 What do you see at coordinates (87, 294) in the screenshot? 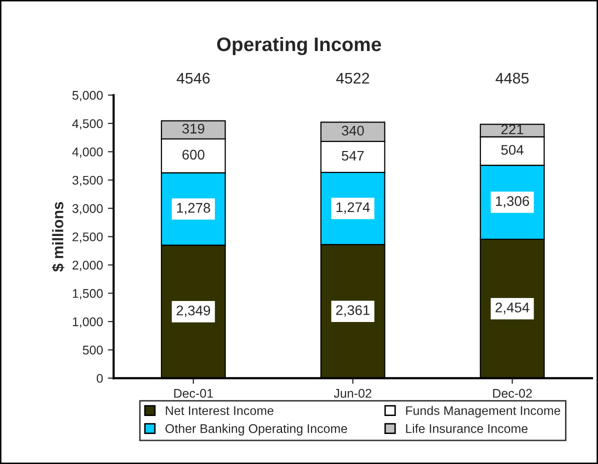
I see `y-tick-label: 1,500` at bounding box center [87, 294].